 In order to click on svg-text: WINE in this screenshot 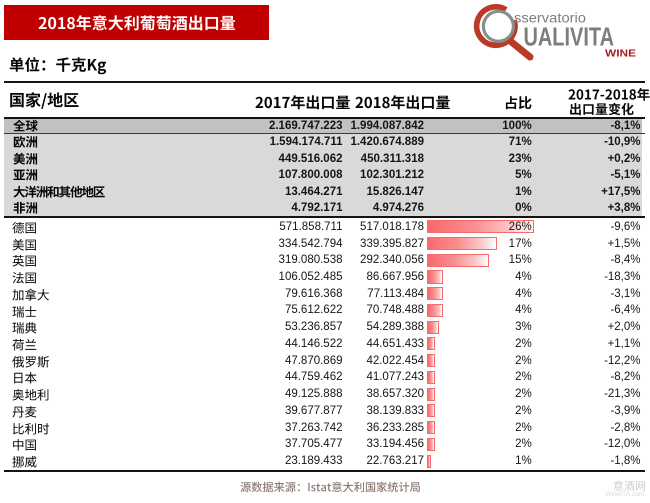, I will do `click(620, 54)`.